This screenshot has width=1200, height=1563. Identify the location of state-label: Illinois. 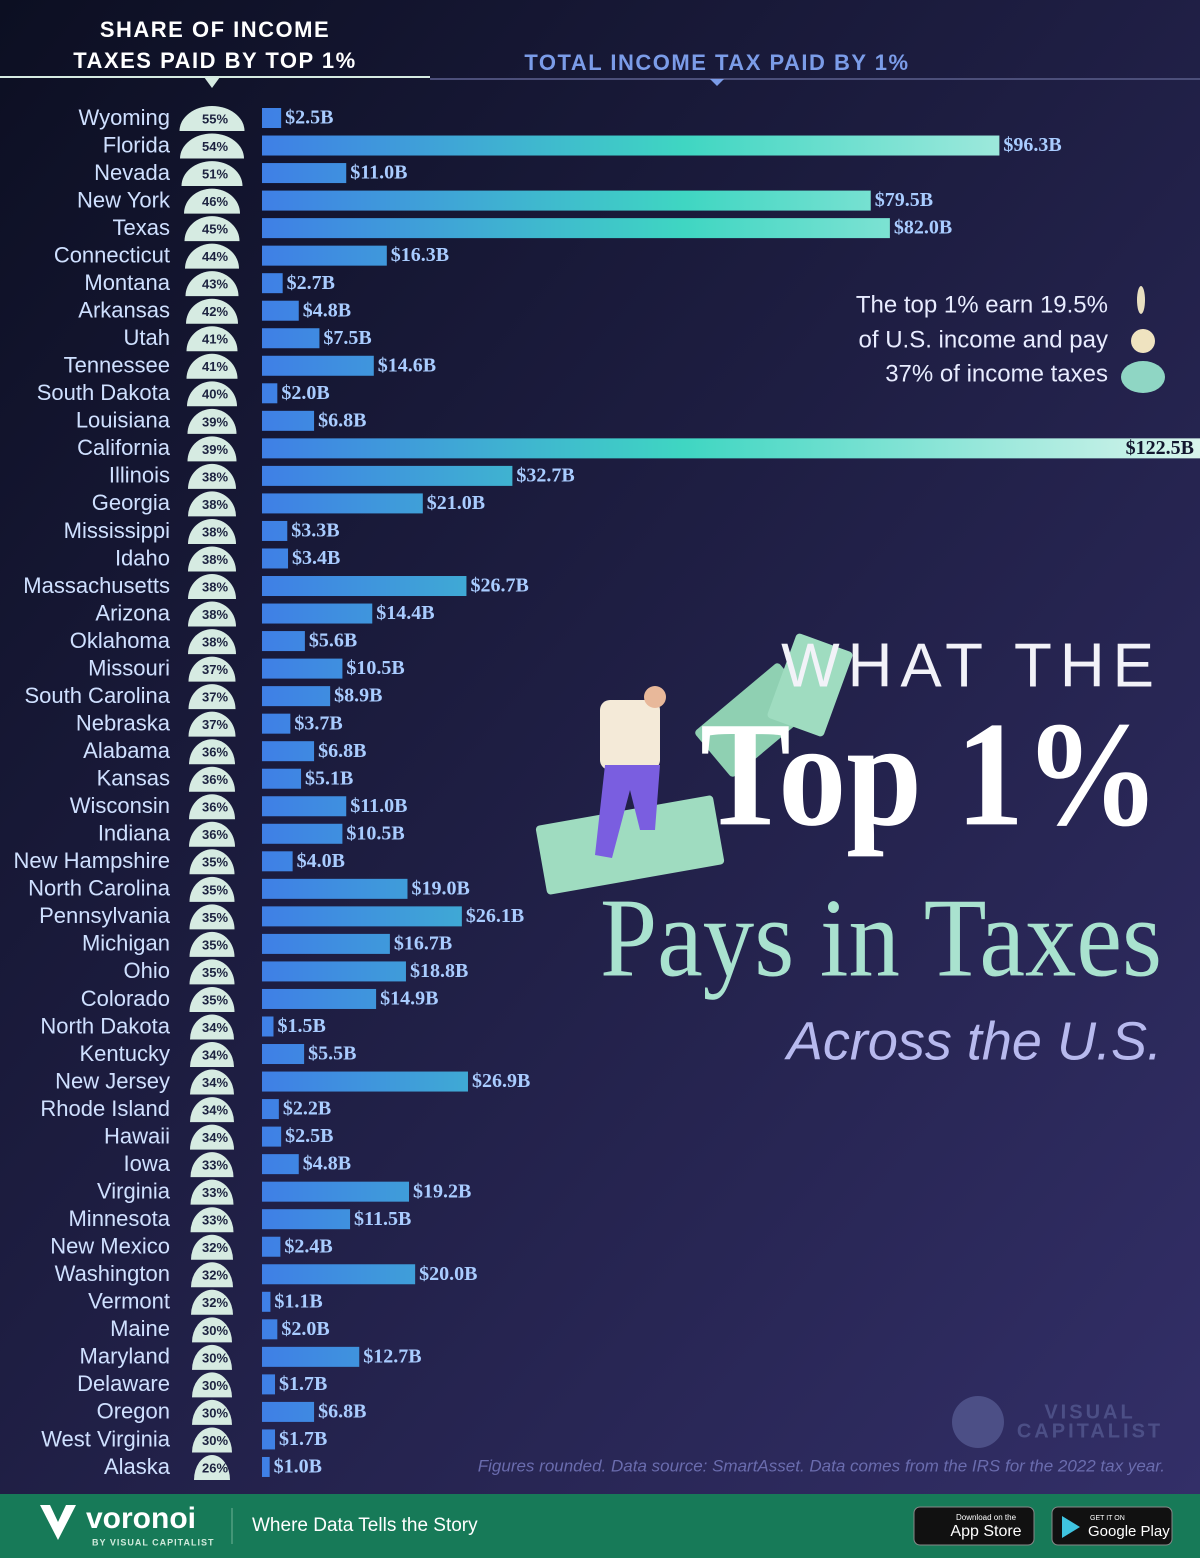
(139, 475).